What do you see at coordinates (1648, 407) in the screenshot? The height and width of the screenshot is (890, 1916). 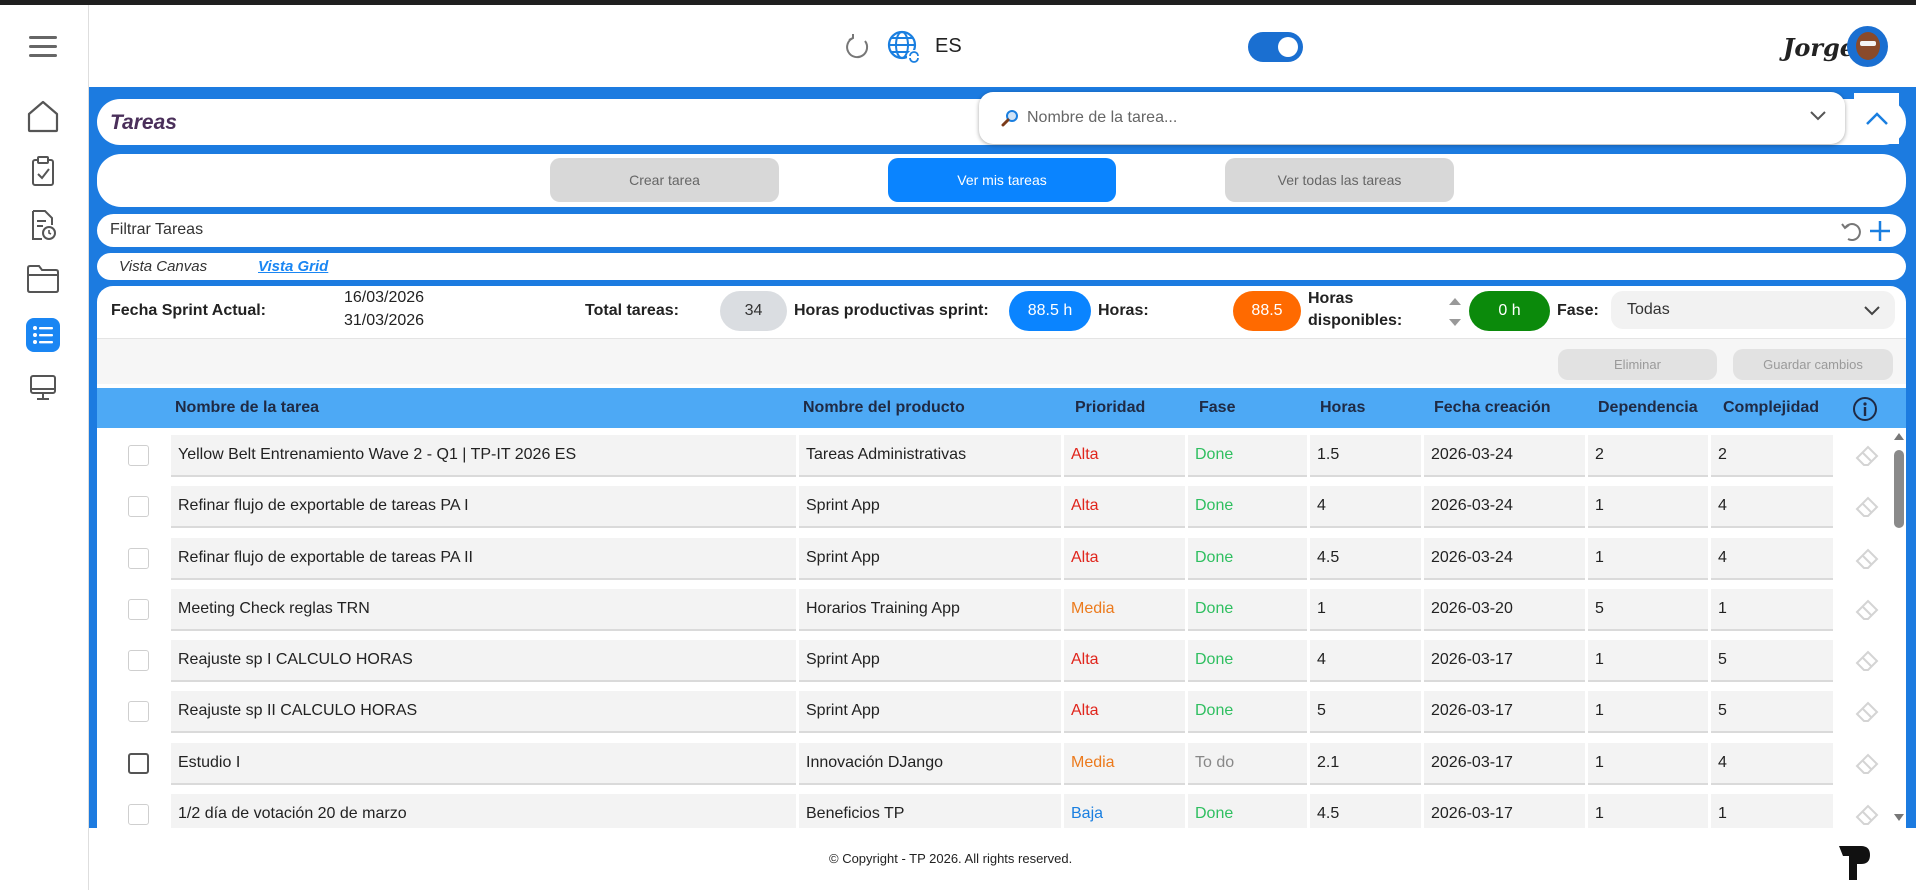 I see `col-dependency: Dependencia` at bounding box center [1648, 407].